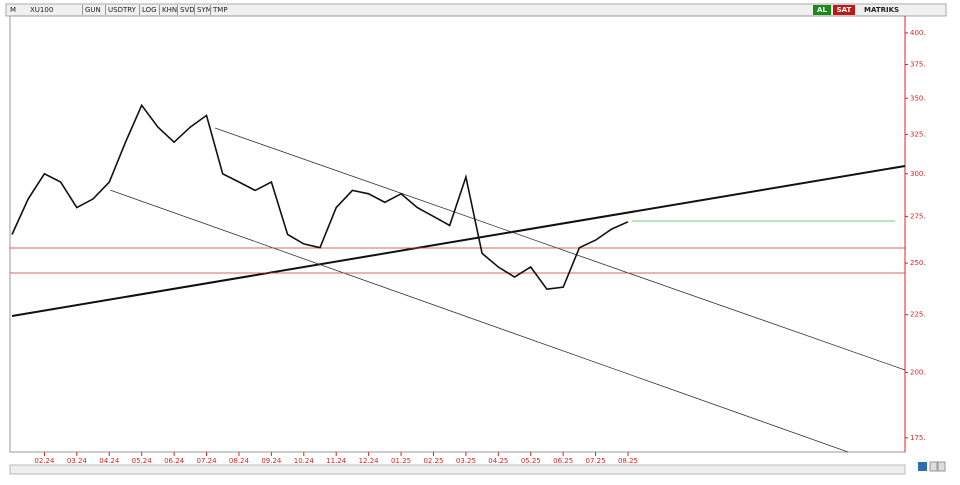 Image resolution: width=960 pixels, height=485 pixels. What do you see at coordinates (918, 64) in the screenshot?
I see `y-tick-label: 375.` at bounding box center [918, 64].